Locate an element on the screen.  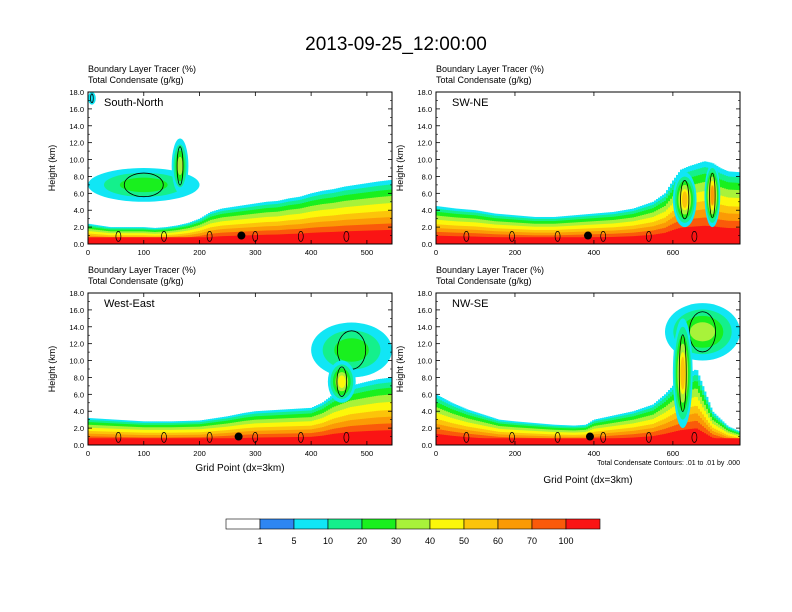
figure-title: 2013-09-25_12:00:00 is located at coordinates (396, 44).